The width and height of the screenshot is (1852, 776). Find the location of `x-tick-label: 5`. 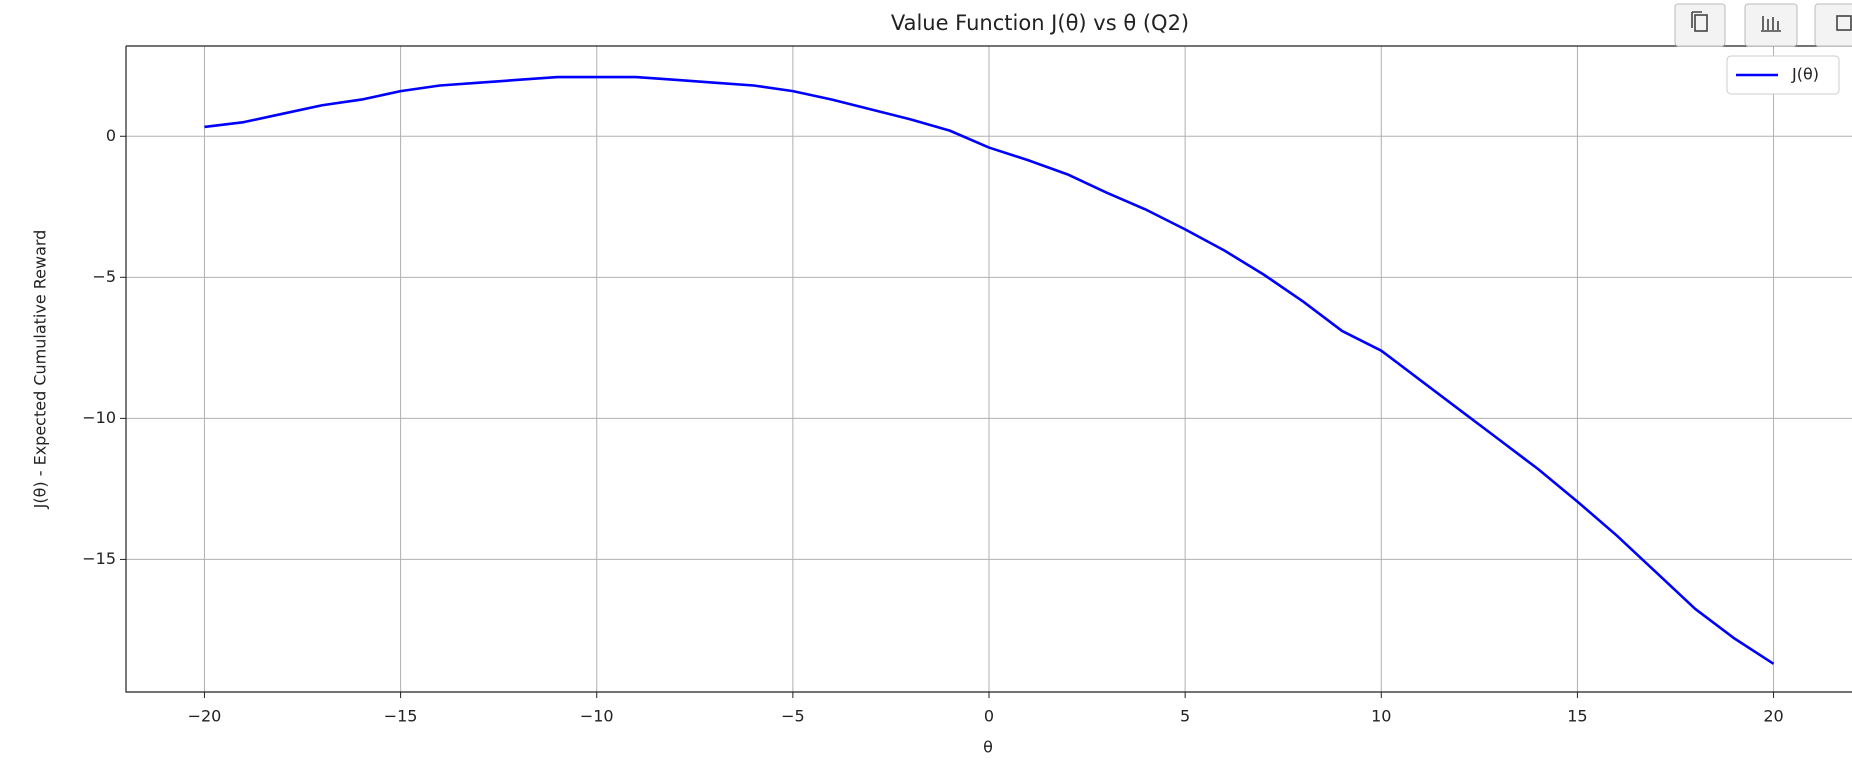

x-tick-label: 5 is located at coordinates (1185, 716).